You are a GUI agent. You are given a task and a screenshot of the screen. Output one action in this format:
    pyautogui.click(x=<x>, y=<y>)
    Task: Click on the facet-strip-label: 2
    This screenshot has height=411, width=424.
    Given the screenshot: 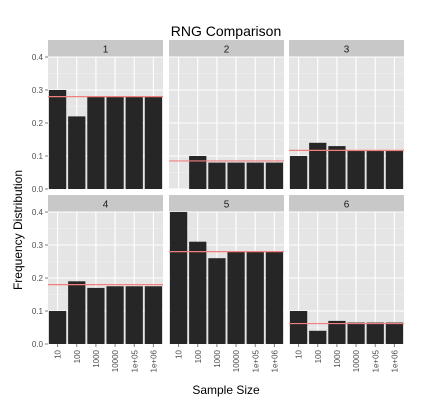 What is the action you would take?
    pyautogui.click(x=227, y=50)
    